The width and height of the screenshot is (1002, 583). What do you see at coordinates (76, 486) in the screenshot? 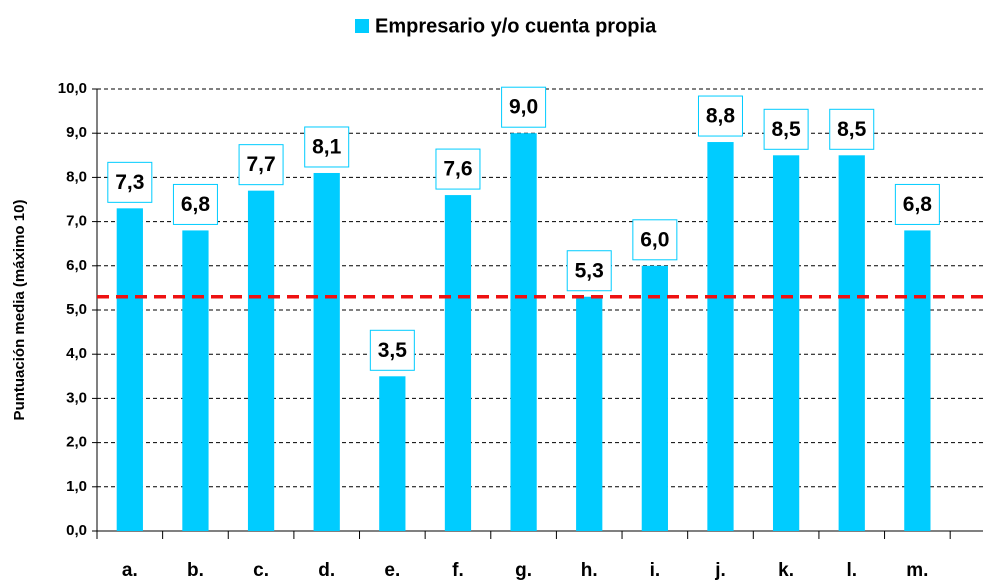
I see `y-tick-label: 1,0` at bounding box center [76, 486].